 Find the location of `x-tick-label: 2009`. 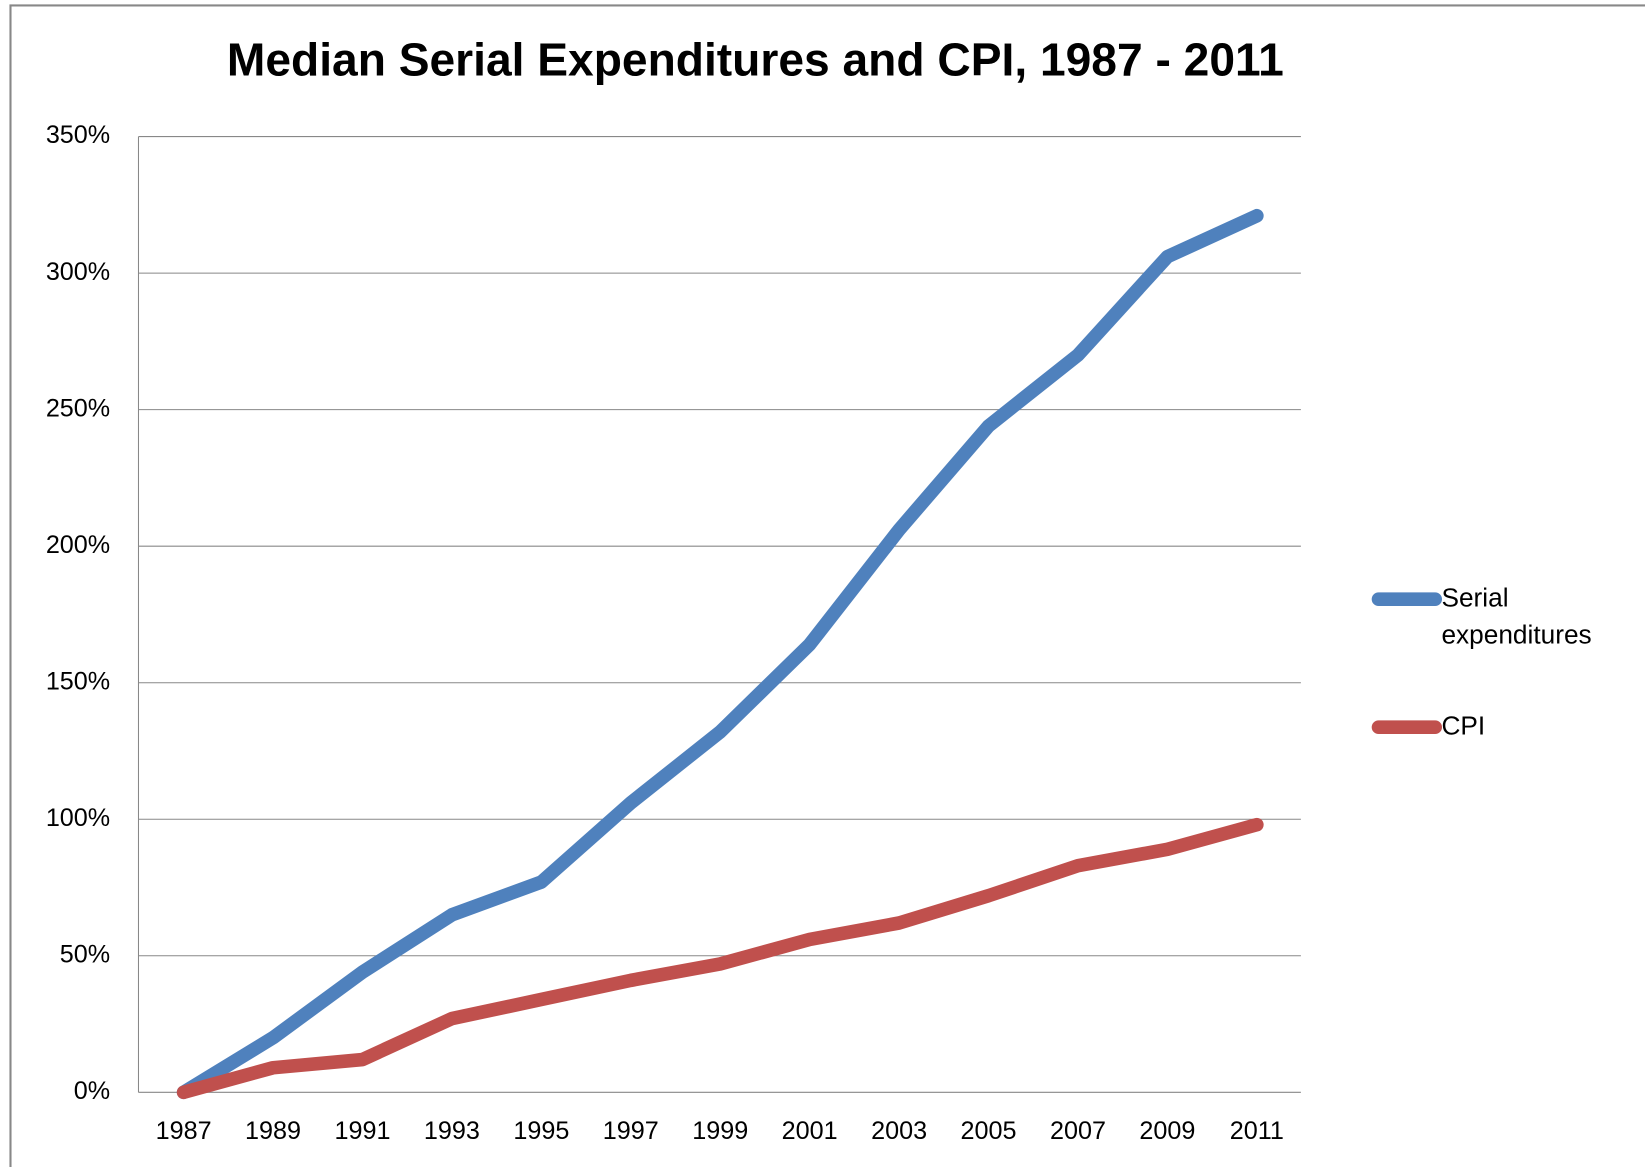

x-tick-label: 2009 is located at coordinates (1167, 1131).